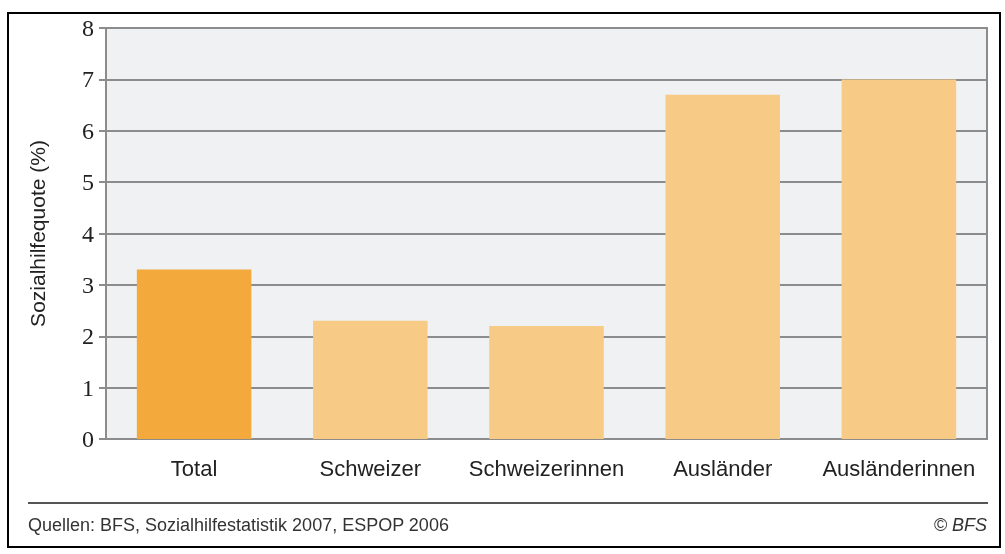 The width and height of the screenshot is (1005, 554). What do you see at coordinates (723, 468) in the screenshot?
I see `x-tick-label: Ausländer` at bounding box center [723, 468].